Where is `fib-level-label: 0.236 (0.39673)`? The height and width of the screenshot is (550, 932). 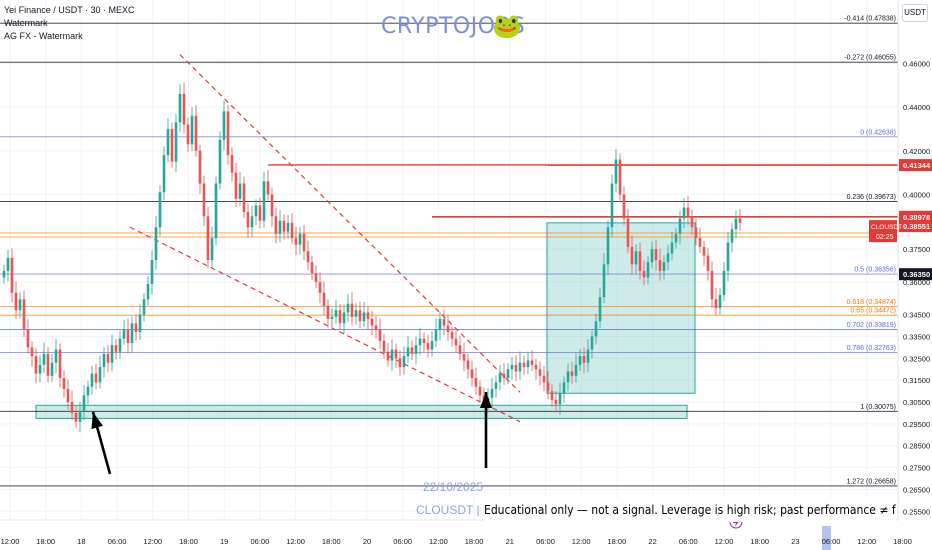
fib-level-label: 0.236 (0.39673) is located at coordinates (871, 197).